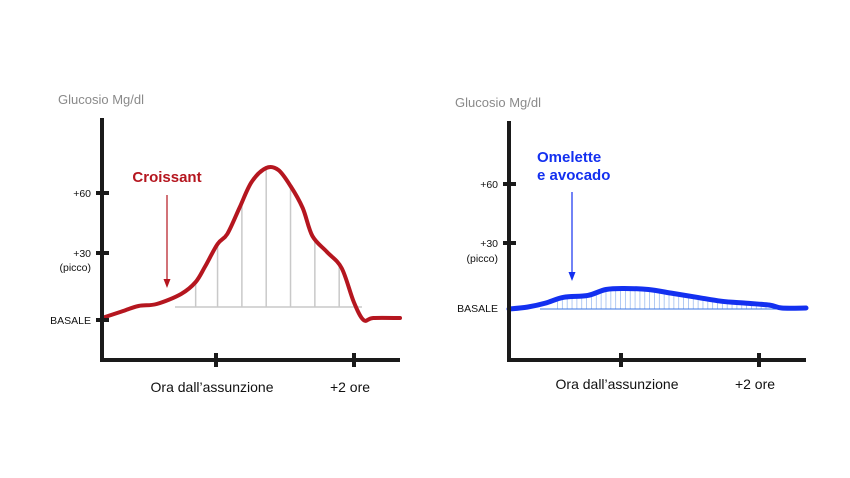  Describe the element at coordinates (166, 177) in the screenshot. I see `annotation-croissant: Croissant` at that location.